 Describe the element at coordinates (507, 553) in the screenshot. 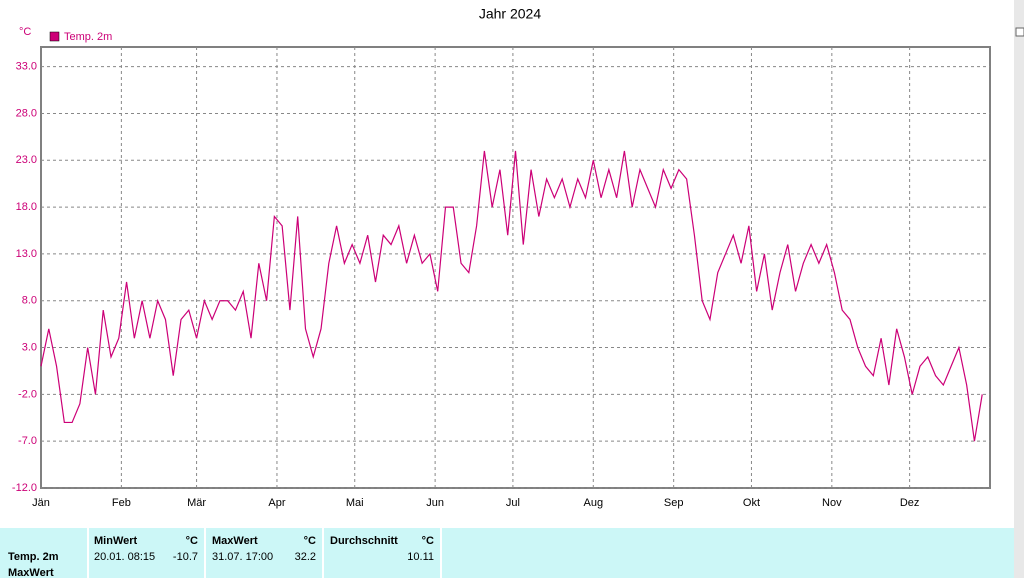

I see `table-bg` at that location.